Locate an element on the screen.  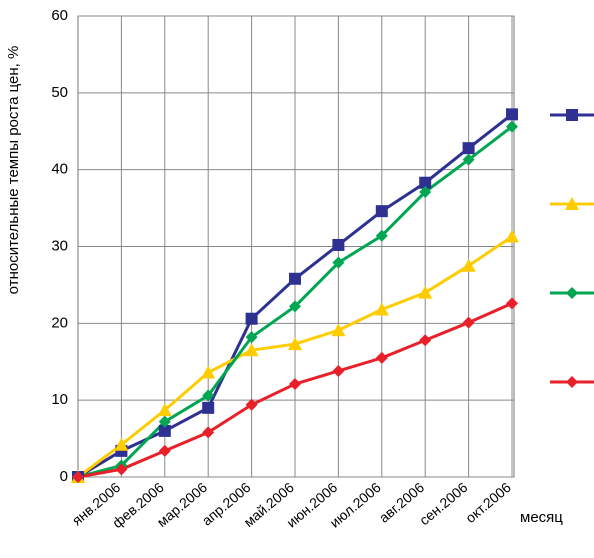
x-tick-label: окт.2006 is located at coordinates (488, 502).